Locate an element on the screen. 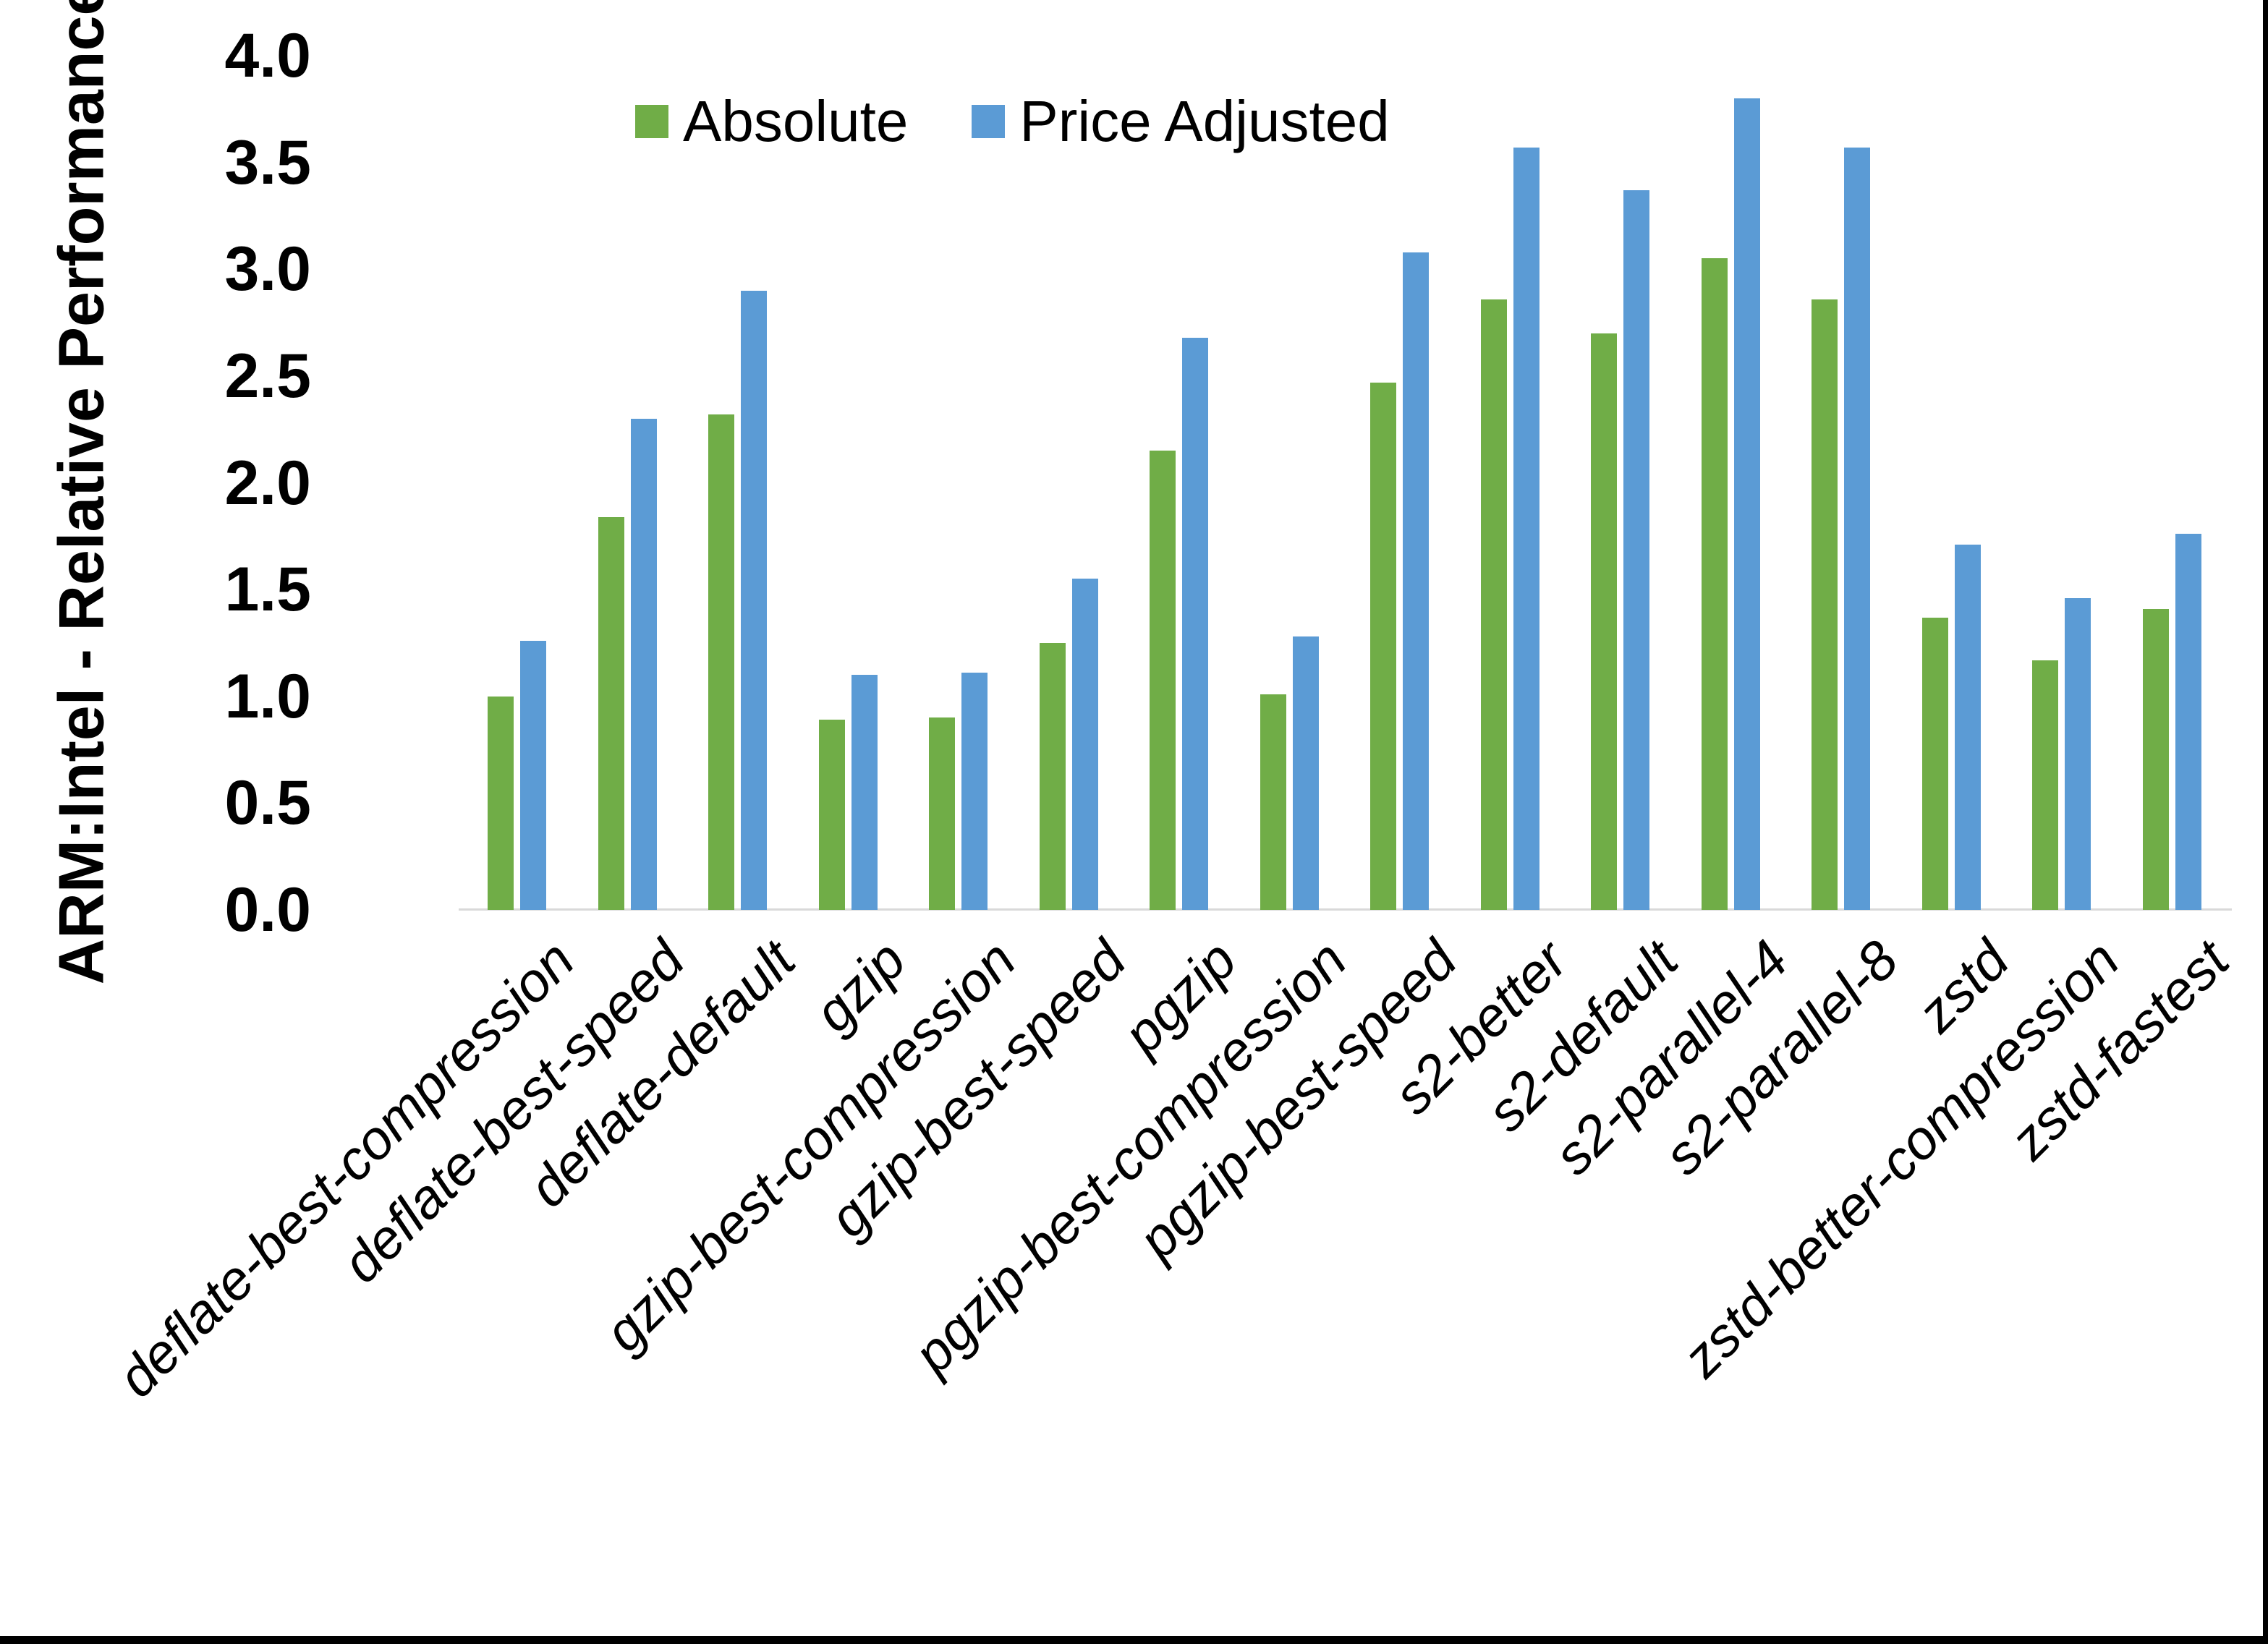 The height and width of the screenshot is (1644, 2268). legend-item: Absolute is located at coordinates (771, 121).